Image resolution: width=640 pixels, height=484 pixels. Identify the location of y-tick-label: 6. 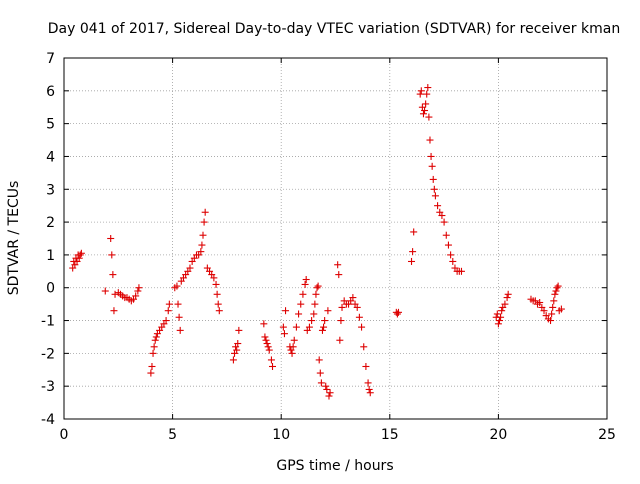
(50, 92).